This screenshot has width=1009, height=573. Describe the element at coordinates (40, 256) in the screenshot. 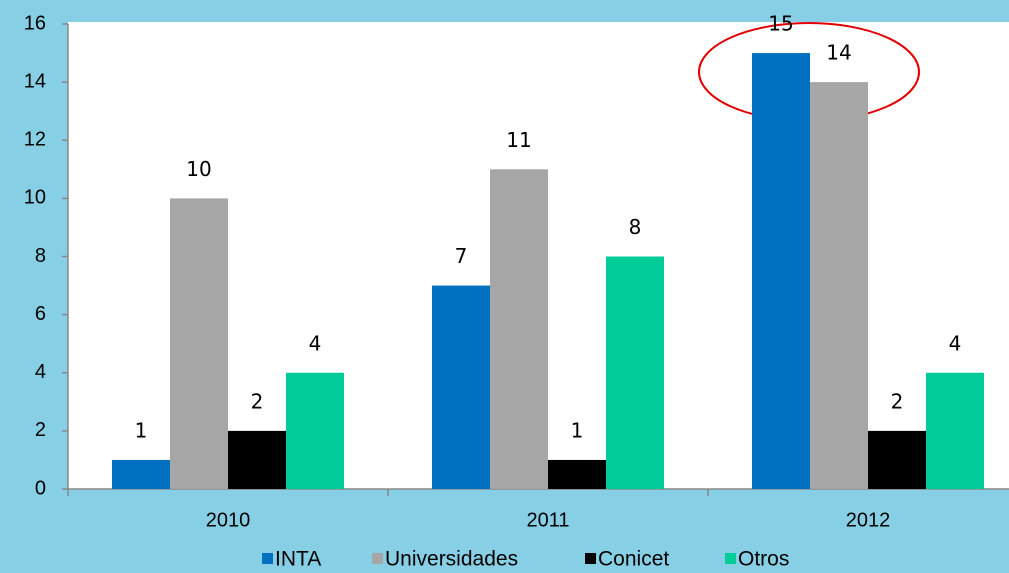

I see `y-tick-label: 8` at that location.